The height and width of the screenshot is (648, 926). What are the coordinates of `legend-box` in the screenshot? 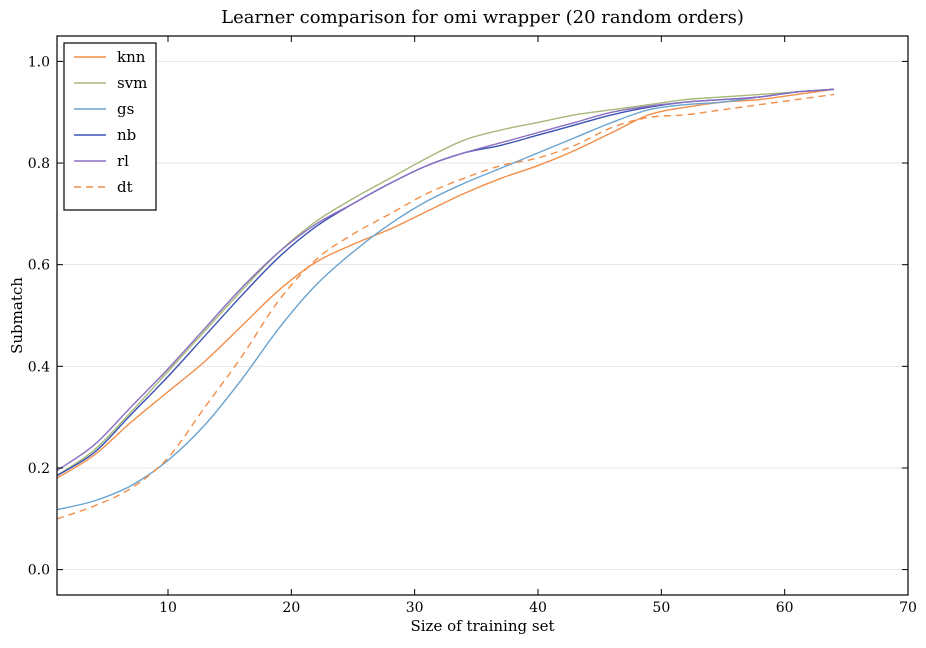 It's located at (110, 126).